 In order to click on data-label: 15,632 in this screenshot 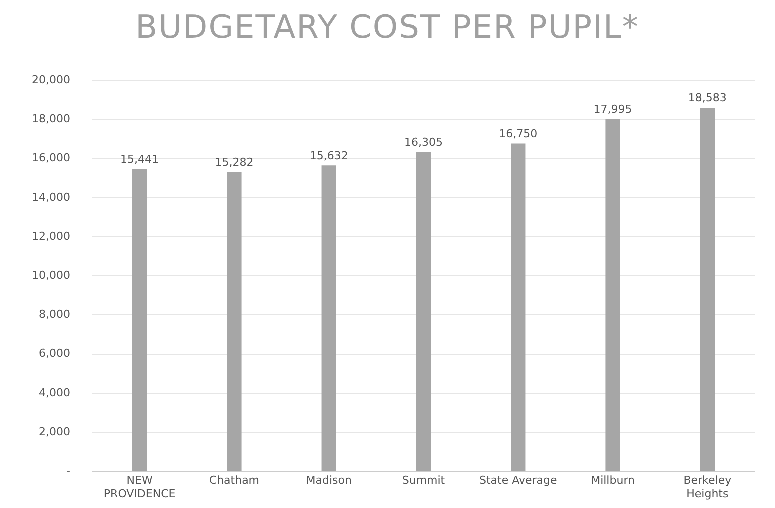, I will do `click(329, 155)`.